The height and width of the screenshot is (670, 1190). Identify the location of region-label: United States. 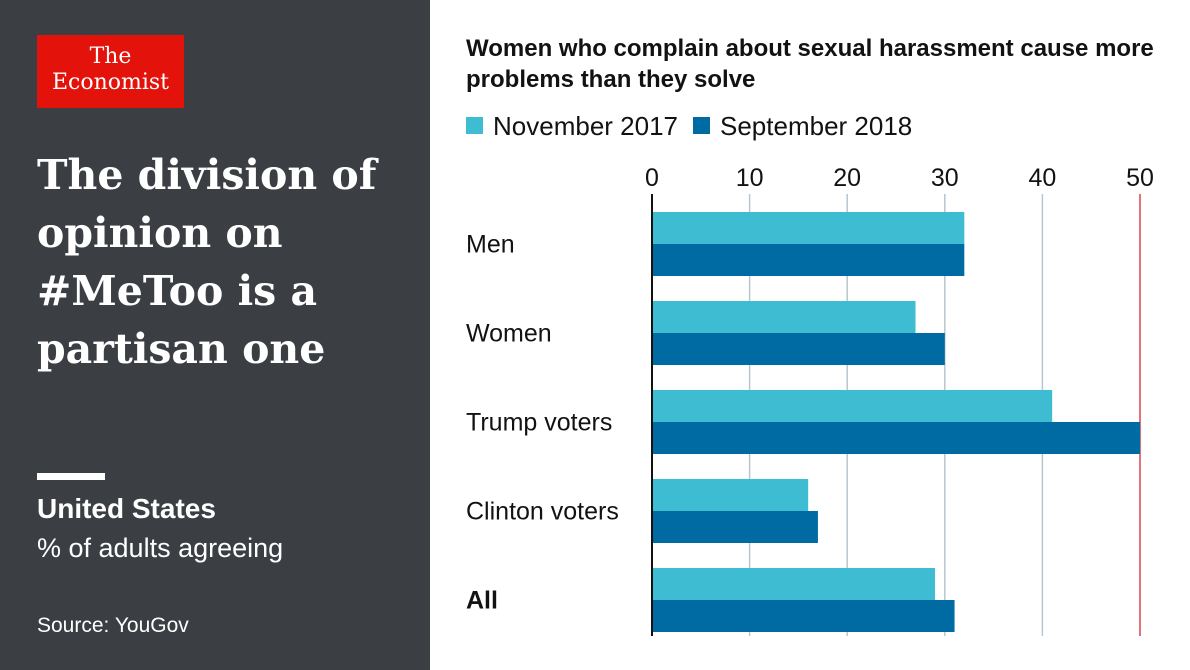
(126, 508).